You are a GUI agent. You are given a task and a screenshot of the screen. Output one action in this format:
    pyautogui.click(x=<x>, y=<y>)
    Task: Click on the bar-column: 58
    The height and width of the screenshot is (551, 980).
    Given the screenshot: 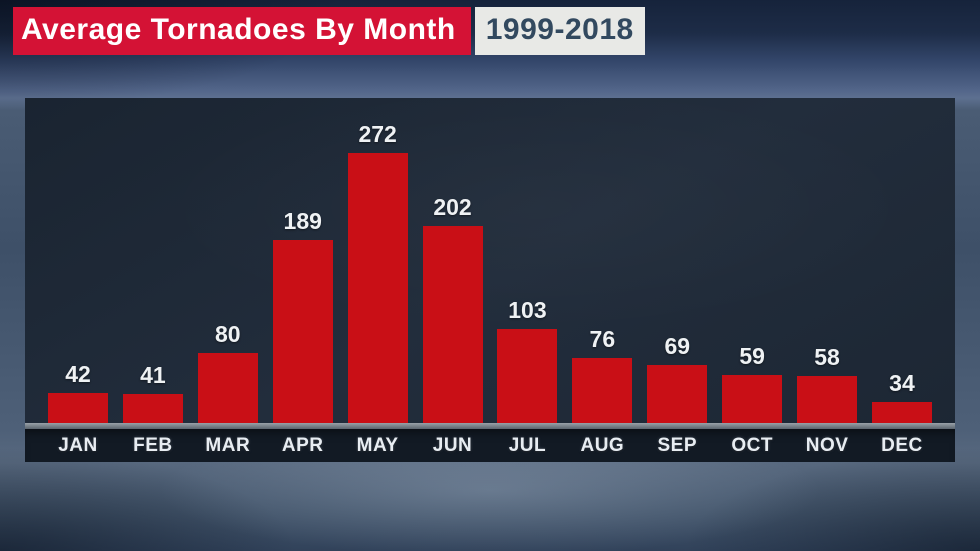 What is the action you would take?
    pyautogui.click(x=827, y=383)
    